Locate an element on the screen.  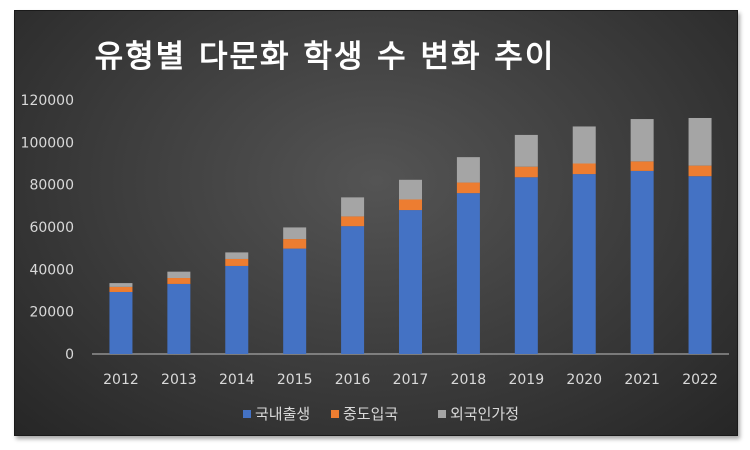
x-tick-label: 2012 is located at coordinates (121, 380).